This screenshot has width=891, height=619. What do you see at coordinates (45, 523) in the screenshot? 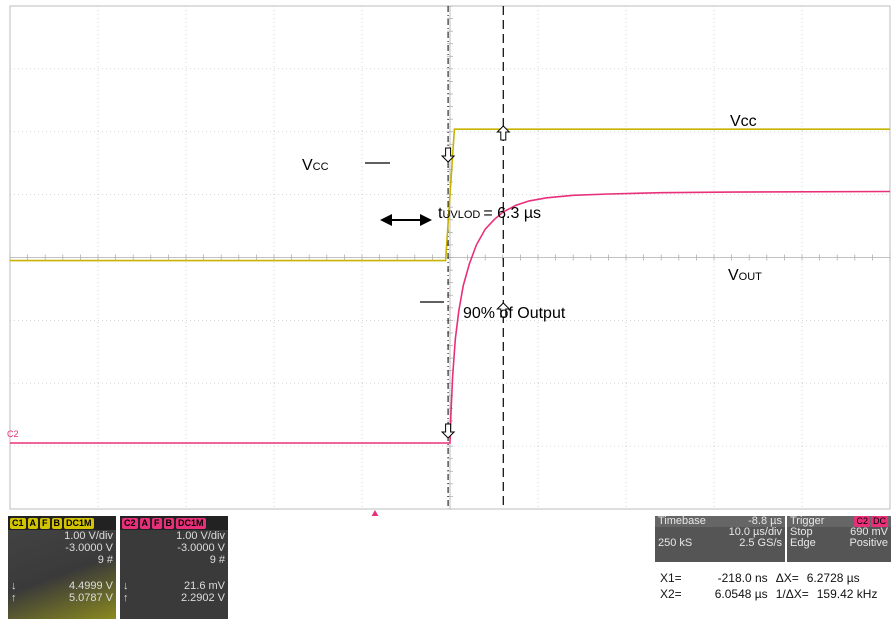
I see `channel-c1-tag-f: F` at bounding box center [45, 523].